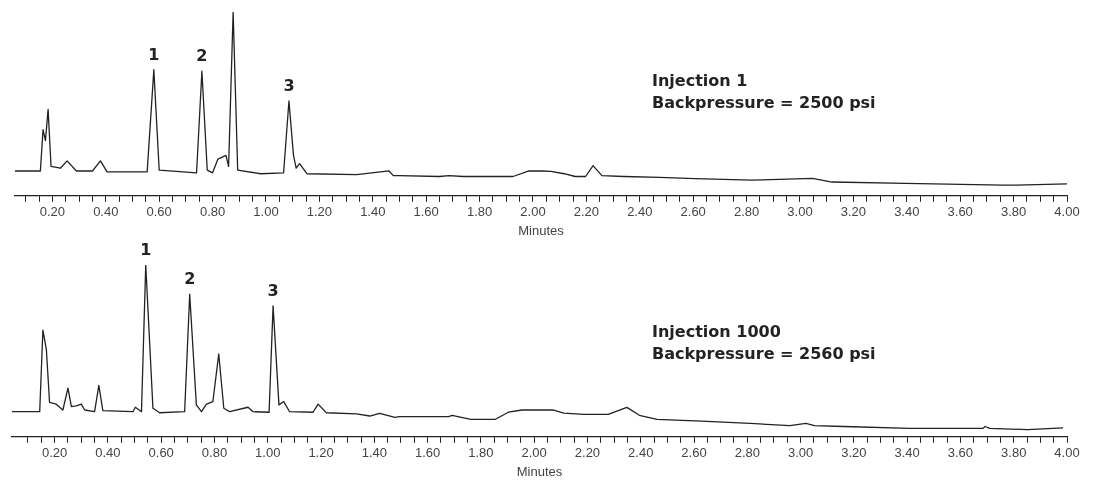  I want to click on annotation: Backpressure = 2500 psi, so click(764, 103).